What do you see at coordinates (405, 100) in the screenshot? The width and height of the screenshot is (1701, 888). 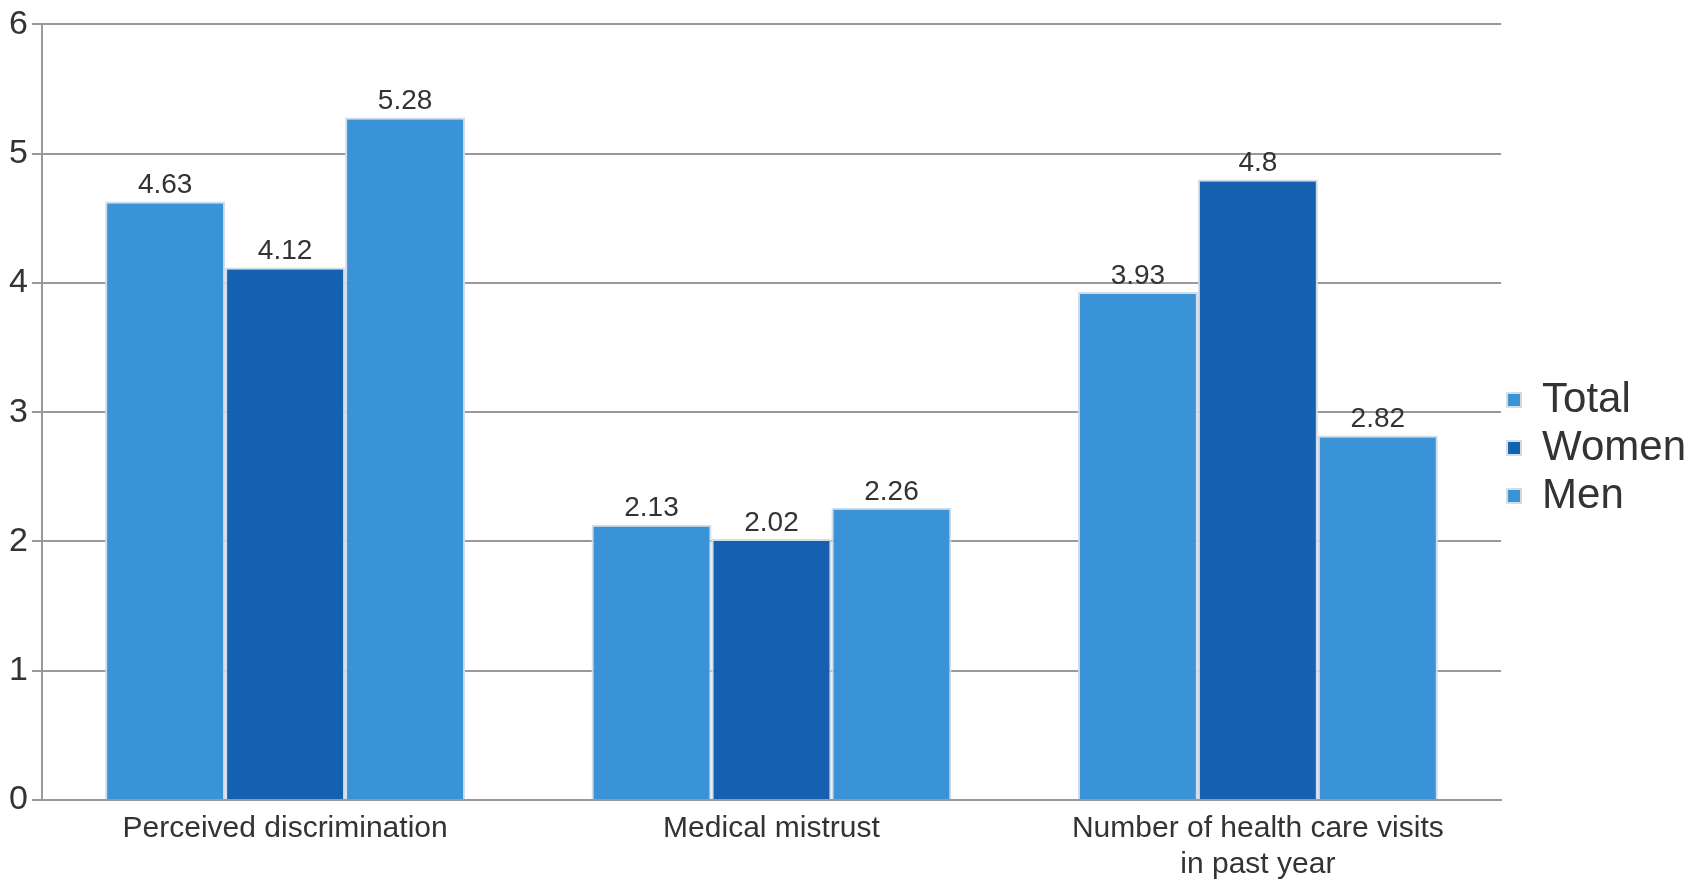 I see `data-label: 5.28` at bounding box center [405, 100].